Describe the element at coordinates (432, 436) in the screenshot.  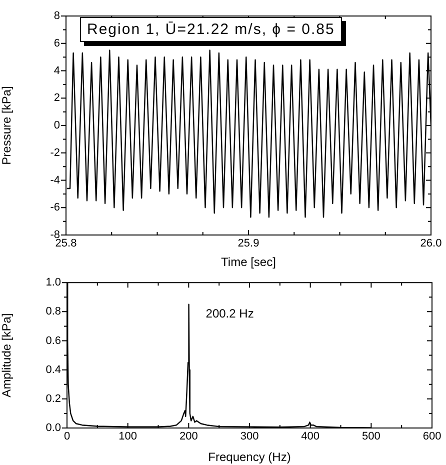
I see `x-tick-label: 600` at that location.